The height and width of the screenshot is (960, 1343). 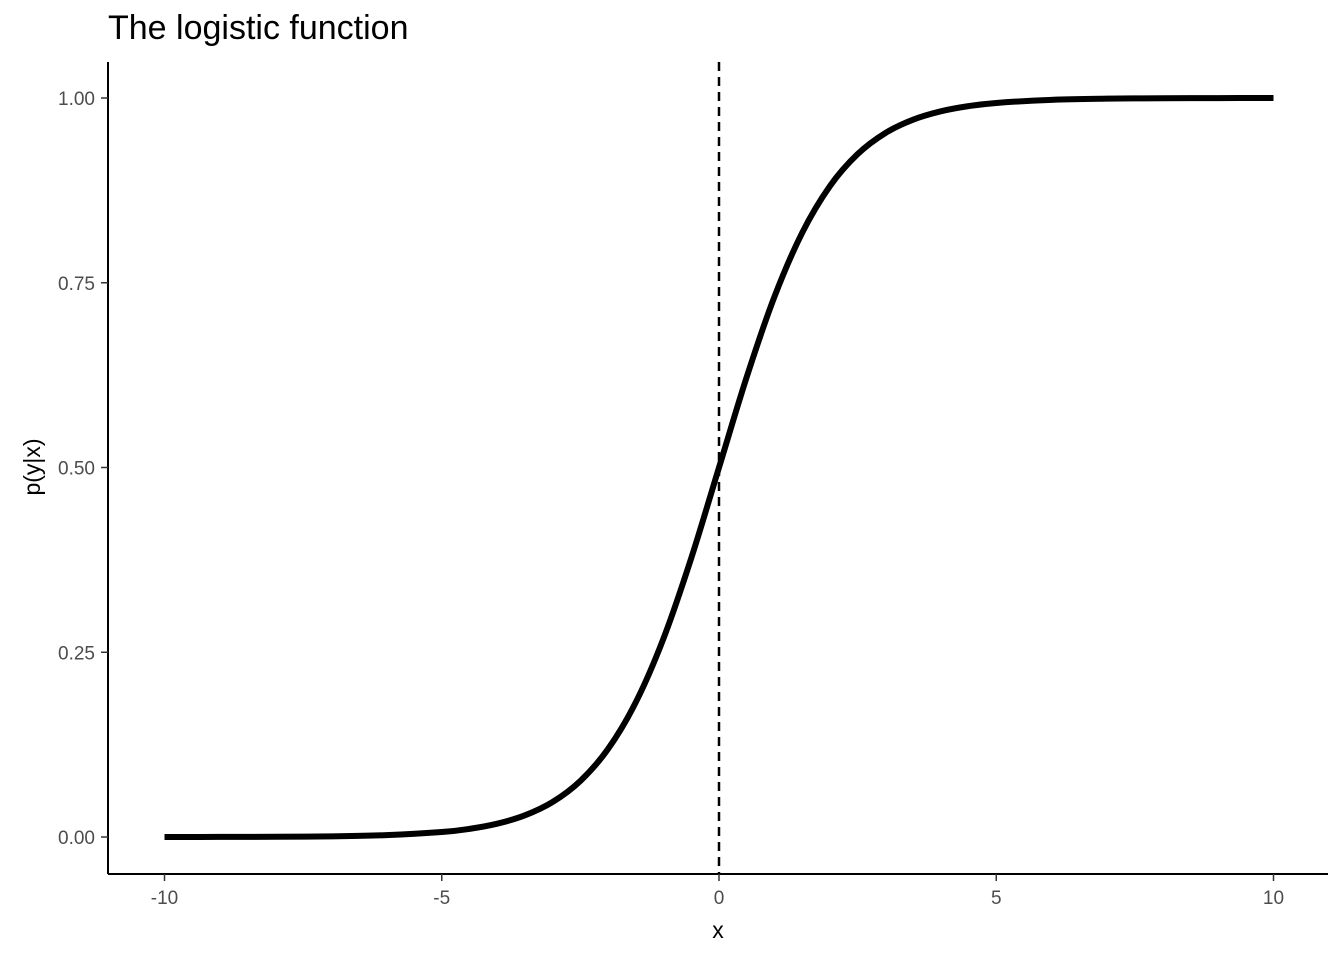 What do you see at coordinates (719, 898) in the screenshot?
I see `x-tick-label: 0` at bounding box center [719, 898].